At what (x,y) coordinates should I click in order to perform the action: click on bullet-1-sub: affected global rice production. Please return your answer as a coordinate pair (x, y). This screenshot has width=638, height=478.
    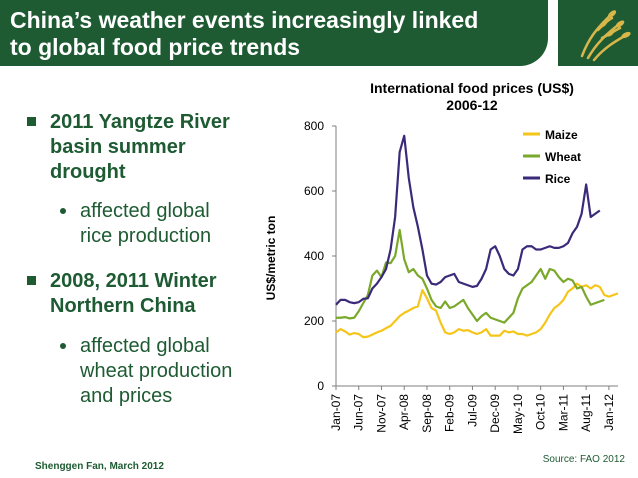
    Looking at the image, I should click on (145, 224).